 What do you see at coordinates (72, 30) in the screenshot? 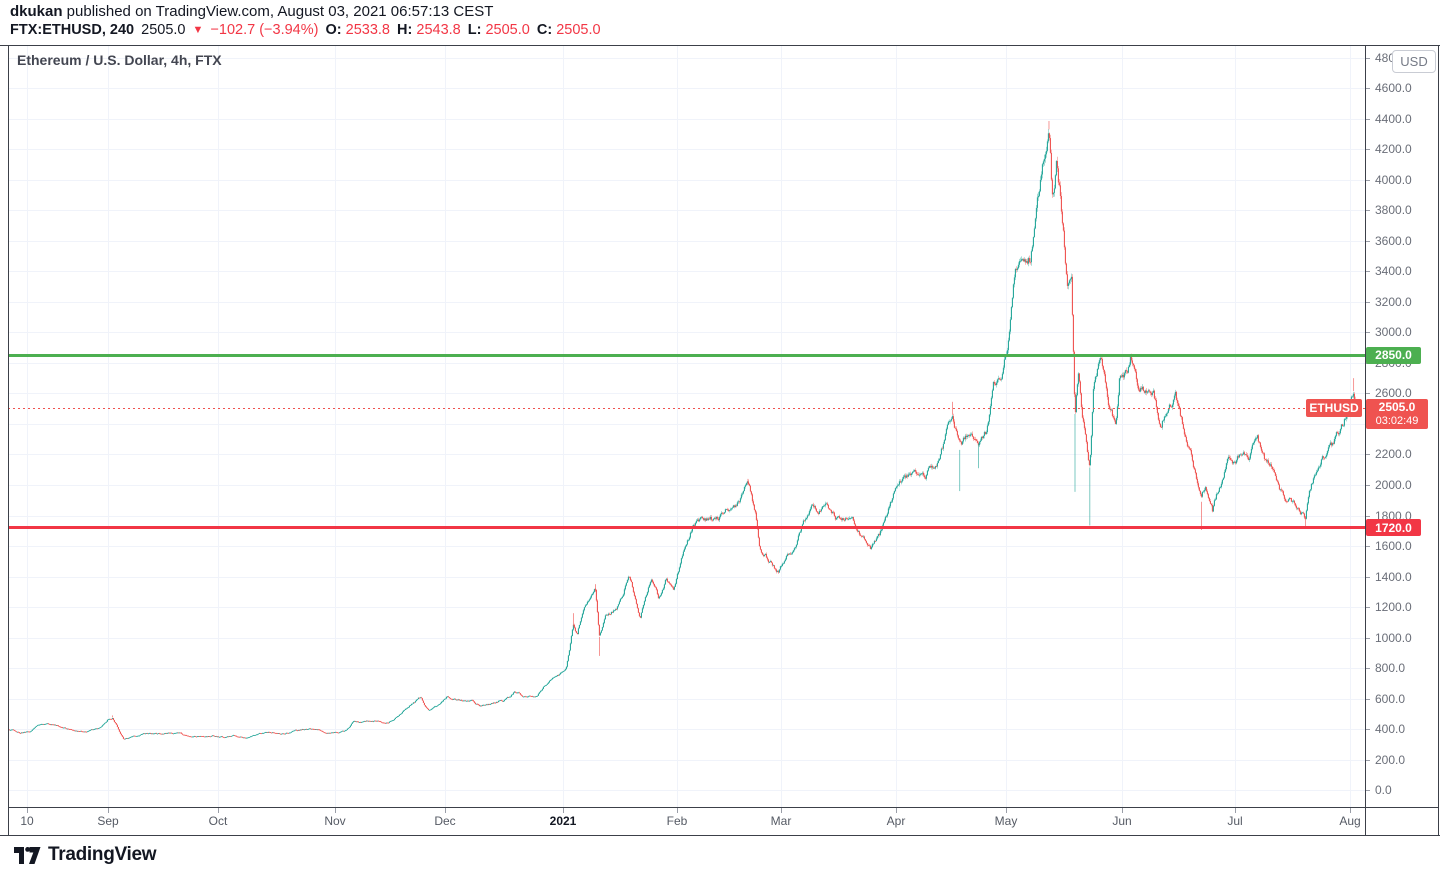
I see `symbol-name: FTX:ETHUSD, 240` at bounding box center [72, 30].